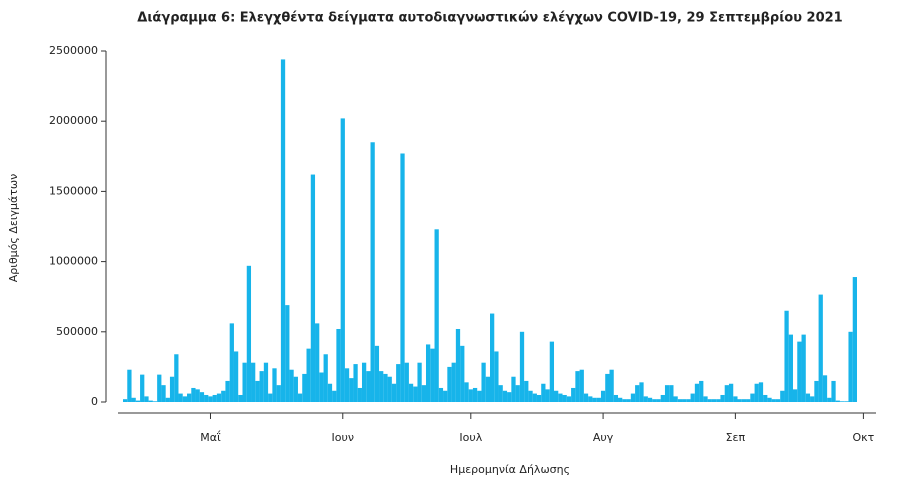 The height and width of the screenshot is (484, 900). What do you see at coordinates (864, 437) in the screenshot?
I see `x-tick-label: Οκτ` at bounding box center [864, 437].